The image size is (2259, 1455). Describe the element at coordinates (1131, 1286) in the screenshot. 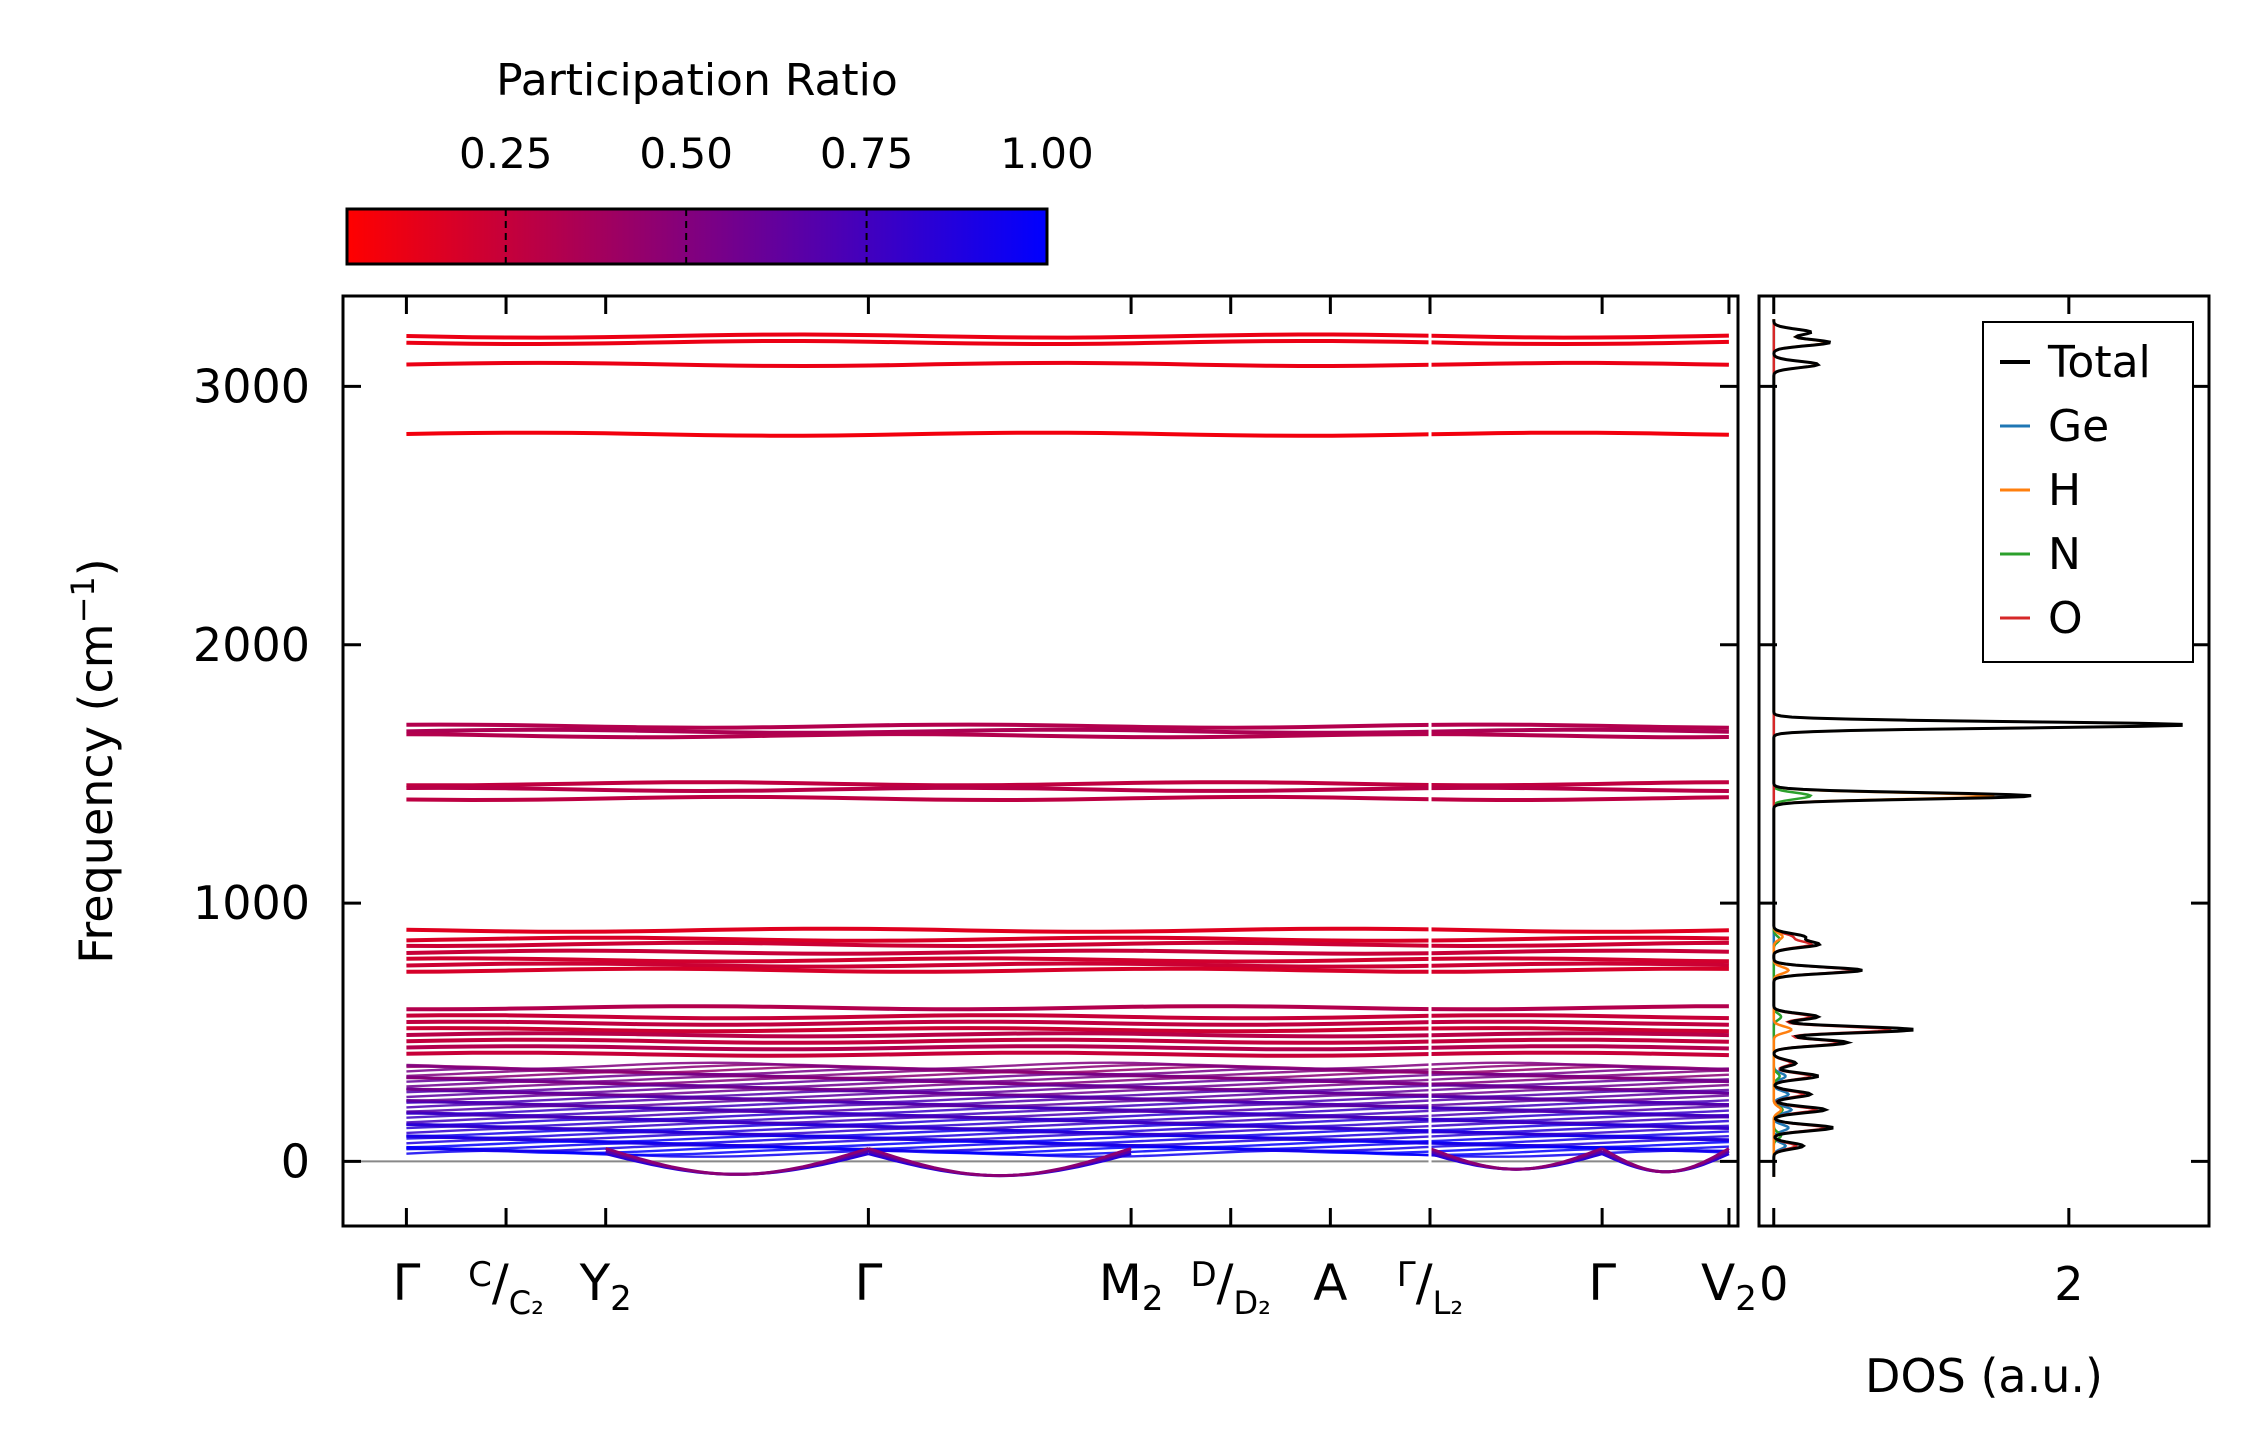

I see `x-tick-label: M2` at that location.